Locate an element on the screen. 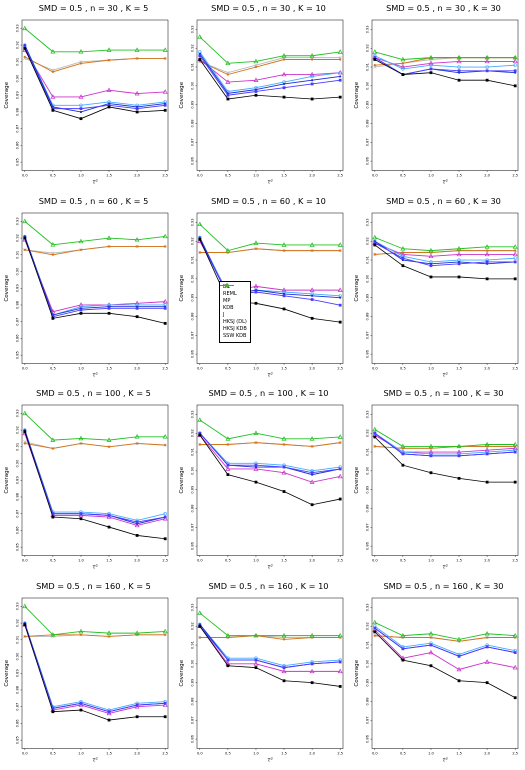  series-j is located at coordinates (95, 73).